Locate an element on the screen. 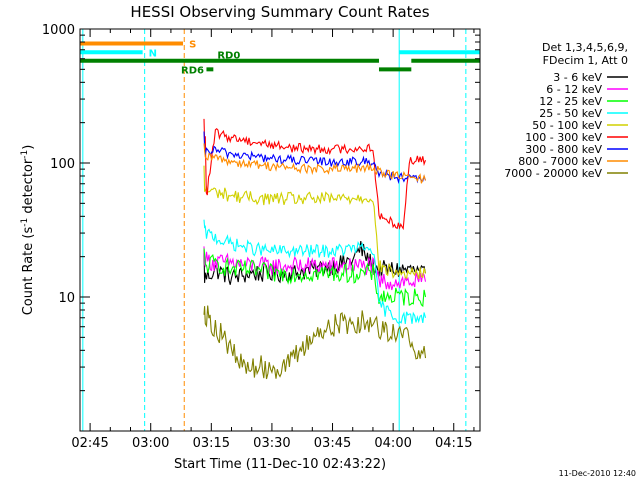 This screenshot has width=640, height=485. legend-entry-label-2: 6 - 12 keV is located at coordinates (574, 89).